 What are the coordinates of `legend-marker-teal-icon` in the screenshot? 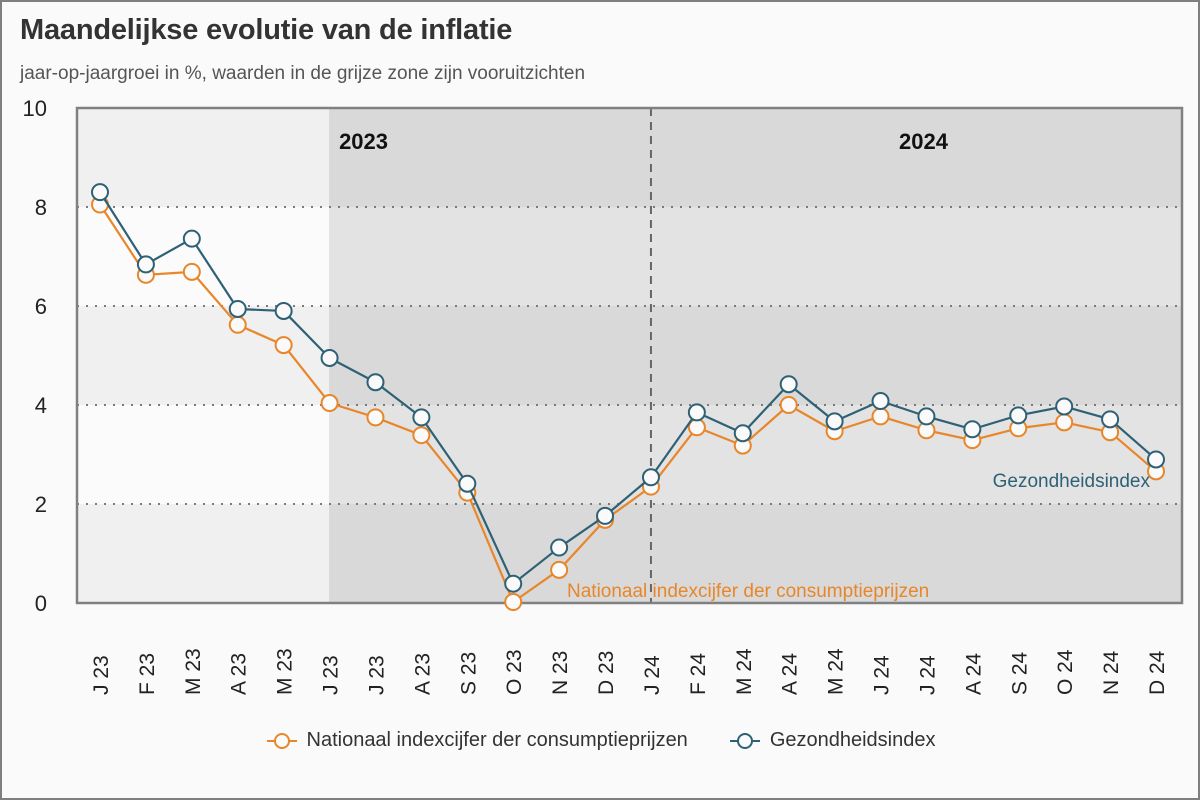 It's located at (744, 740).